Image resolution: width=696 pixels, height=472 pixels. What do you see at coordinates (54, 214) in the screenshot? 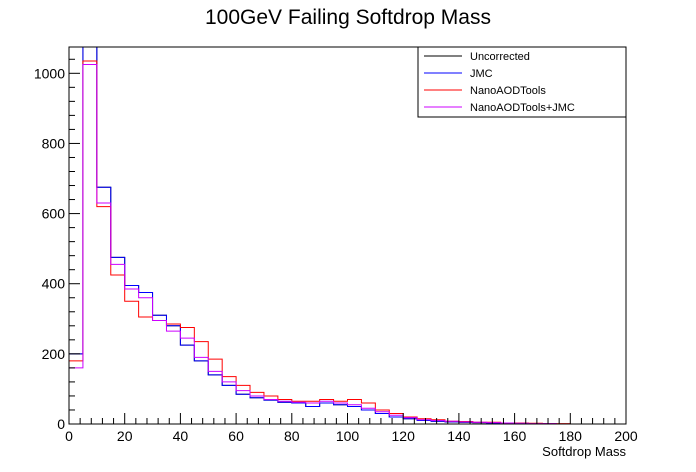
I see `y-tick-label: 600` at bounding box center [54, 214].